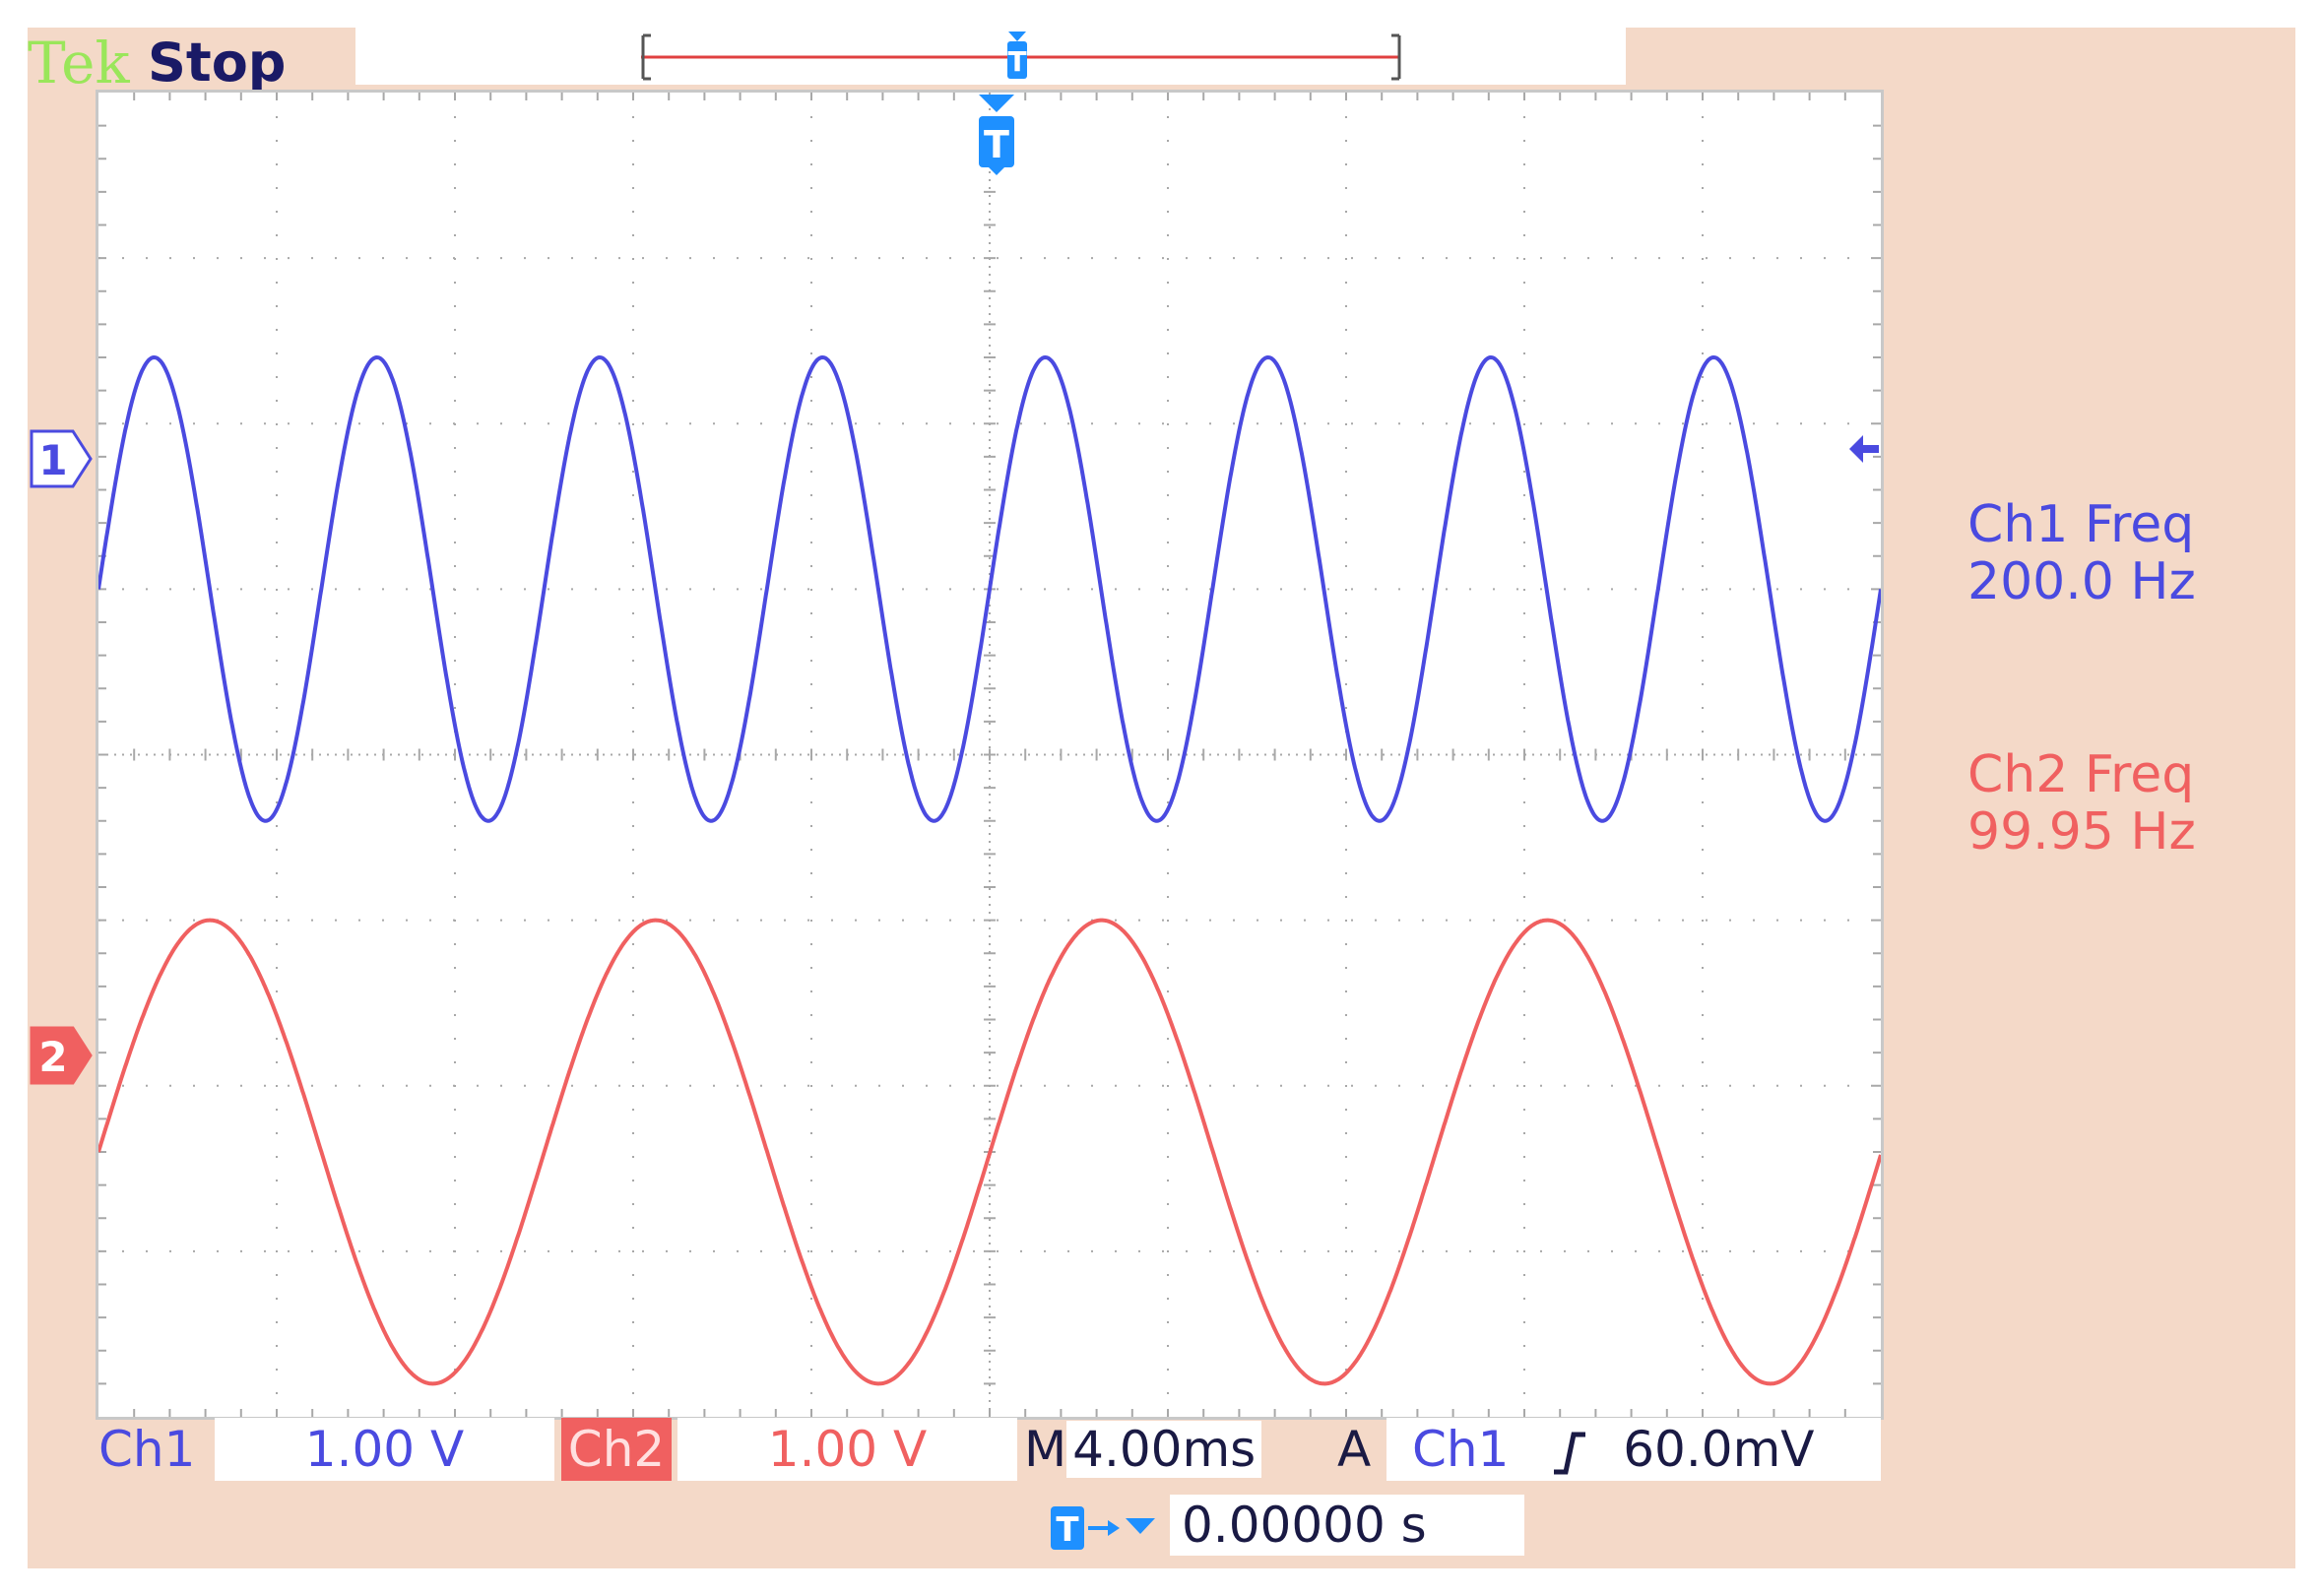  I want to click on record-view-bar: T, so click(990, 56).